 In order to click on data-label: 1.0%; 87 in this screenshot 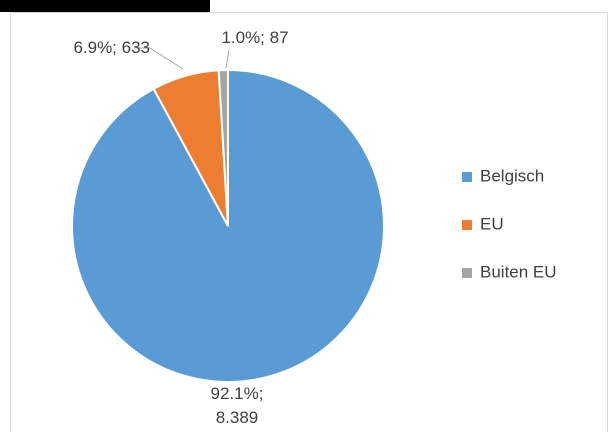, I will do `click(255, 37)`.